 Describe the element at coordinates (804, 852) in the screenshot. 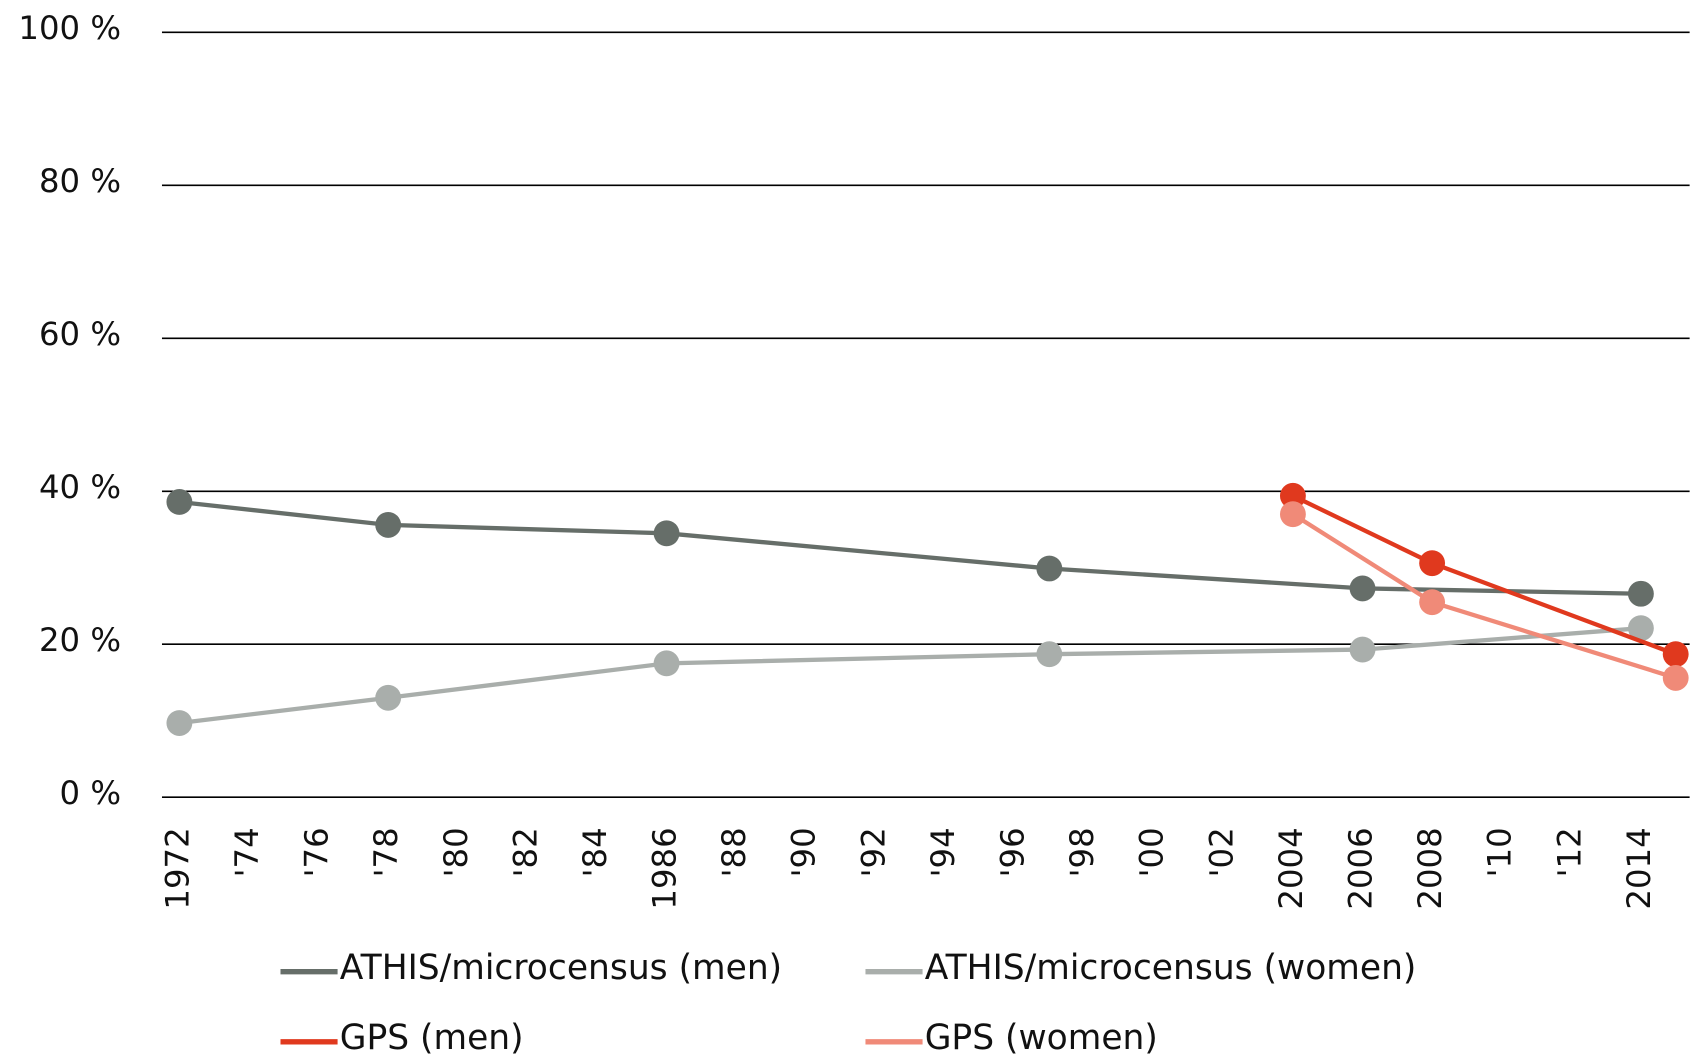

I see `x-tick-label: '90` at that location.